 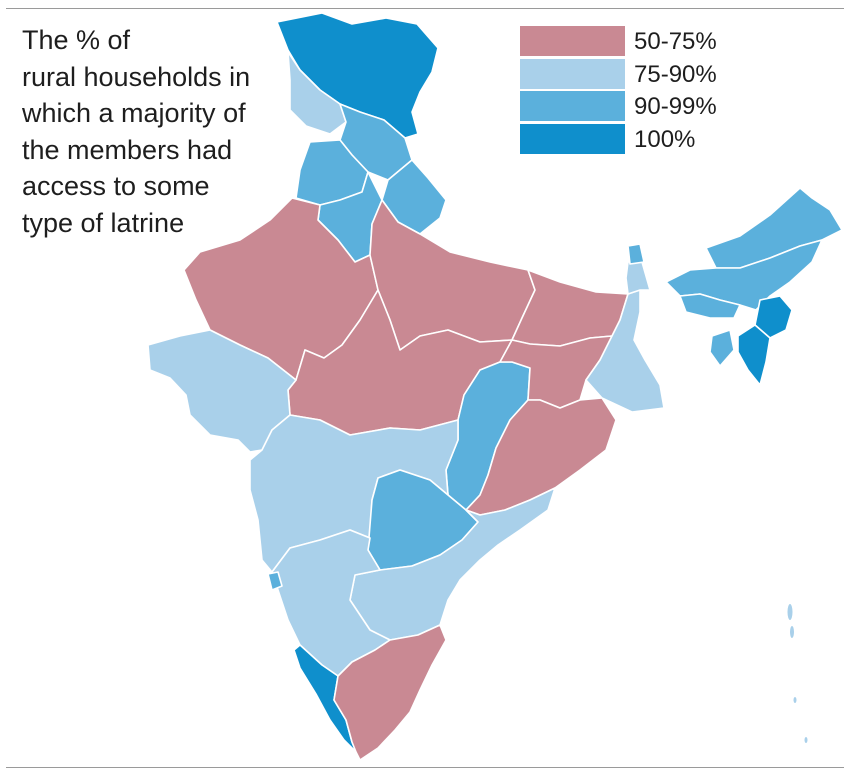 What do you see at coordinates (722, 348) in the screenshot?
I see `region-tripura` at bounding box center [722, 348].